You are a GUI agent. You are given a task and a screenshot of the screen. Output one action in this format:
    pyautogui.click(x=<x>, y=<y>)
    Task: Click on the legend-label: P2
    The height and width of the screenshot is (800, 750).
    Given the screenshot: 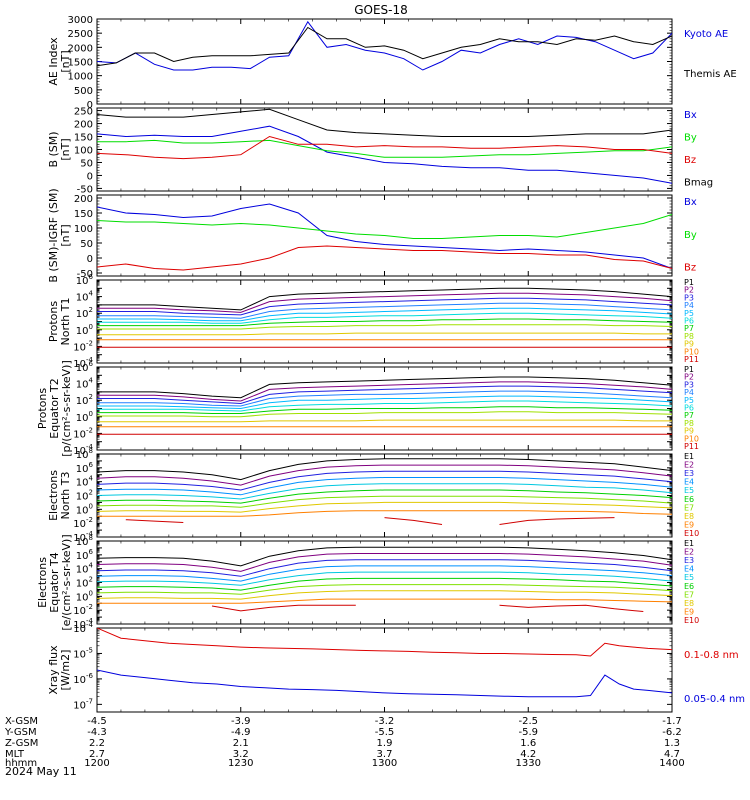 What is the action you would take?
    pyautogui.click(x=689, y=377)
    